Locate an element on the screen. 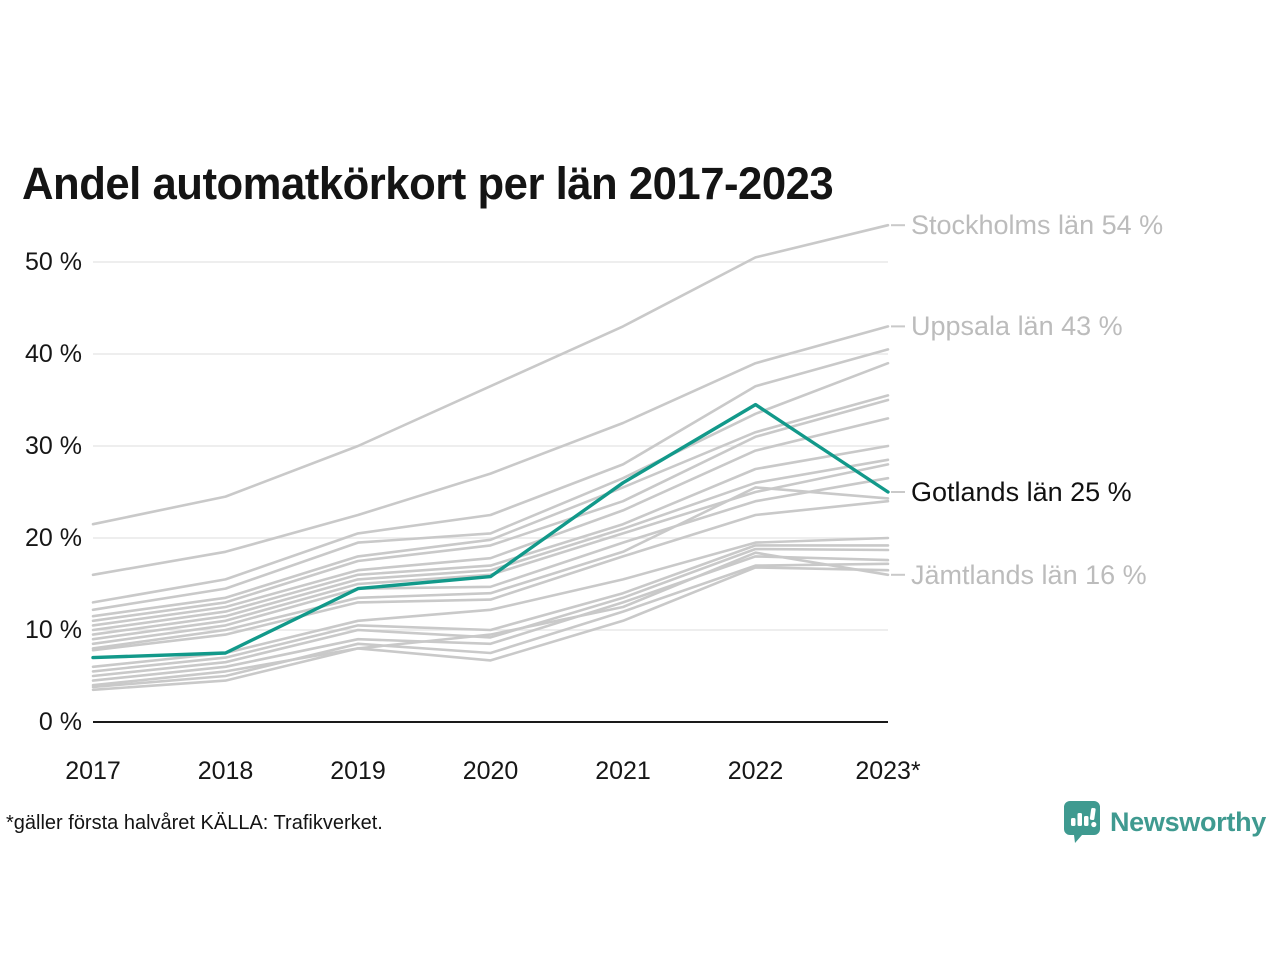 This screenshot has height=960, width=1280. x-tick-label: 2018 is located at coordinates (225, 771).